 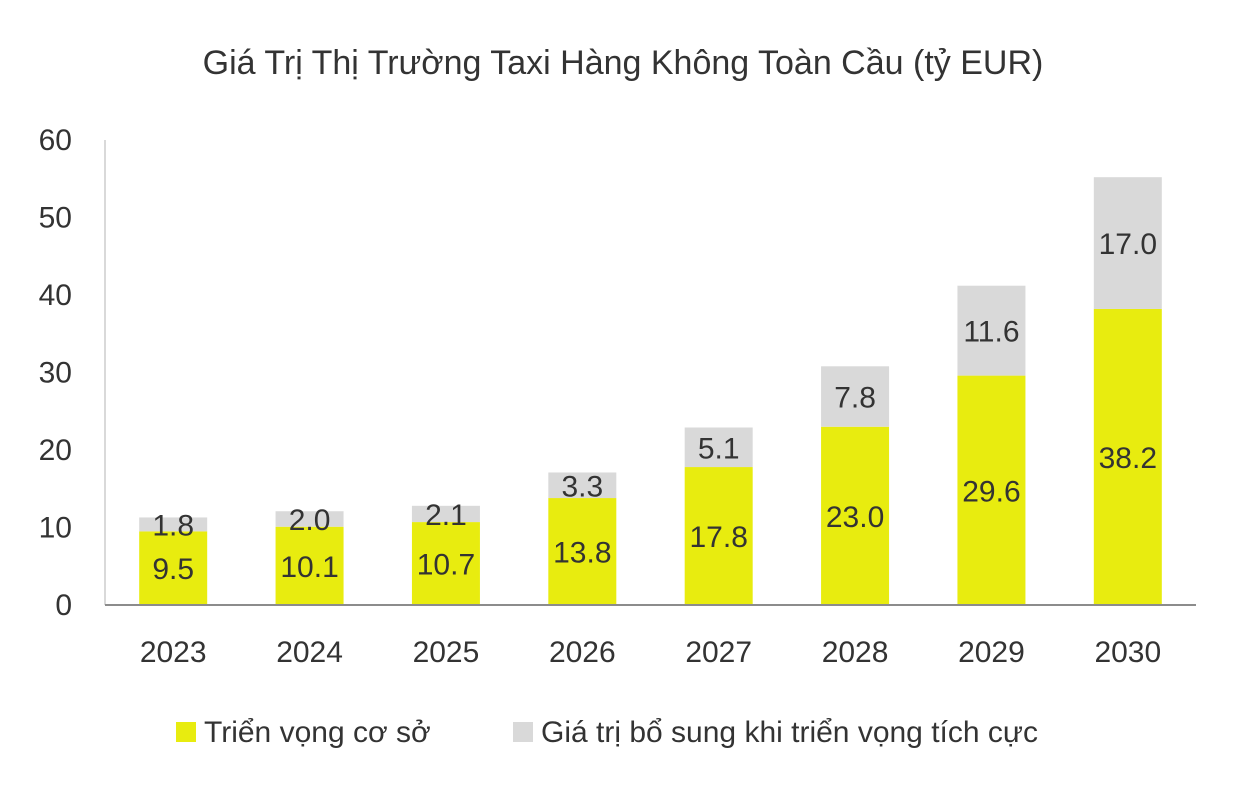 I want to click on data-label-addition: 1.8, so click(x=173, y=525).